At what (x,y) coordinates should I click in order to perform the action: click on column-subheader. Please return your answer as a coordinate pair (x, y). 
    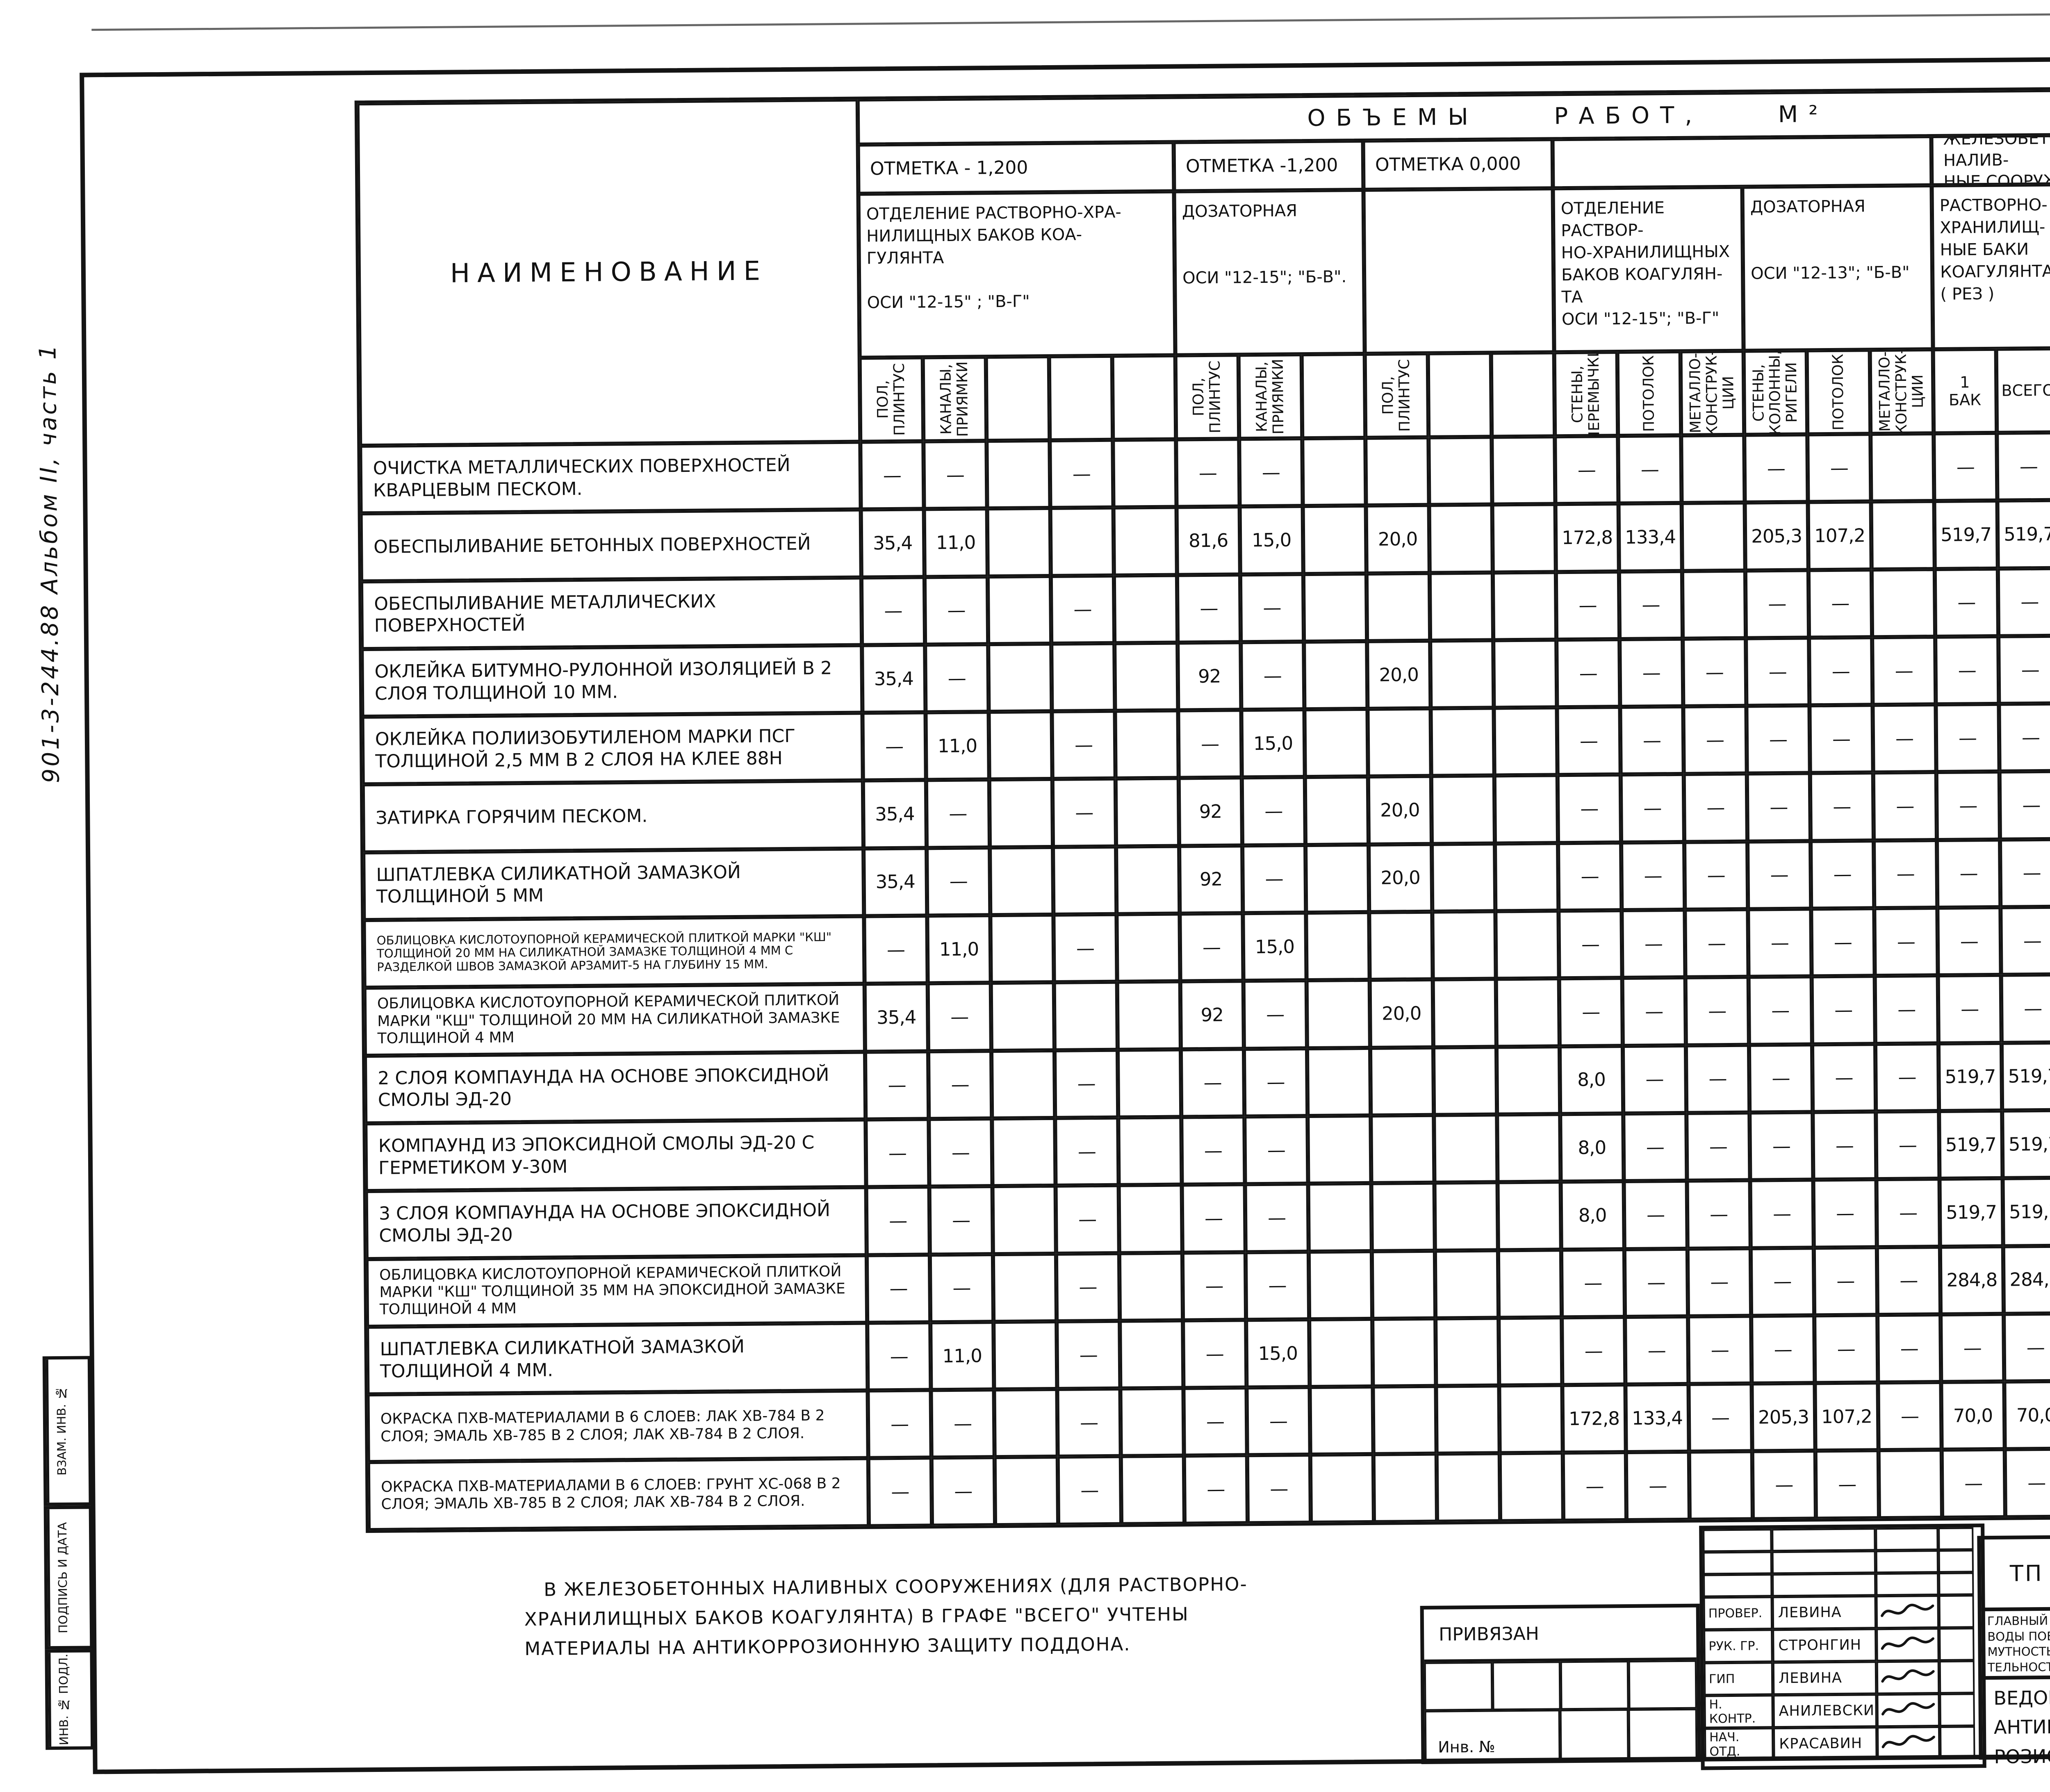
    Looking at the image, I should click on (1144, 398).